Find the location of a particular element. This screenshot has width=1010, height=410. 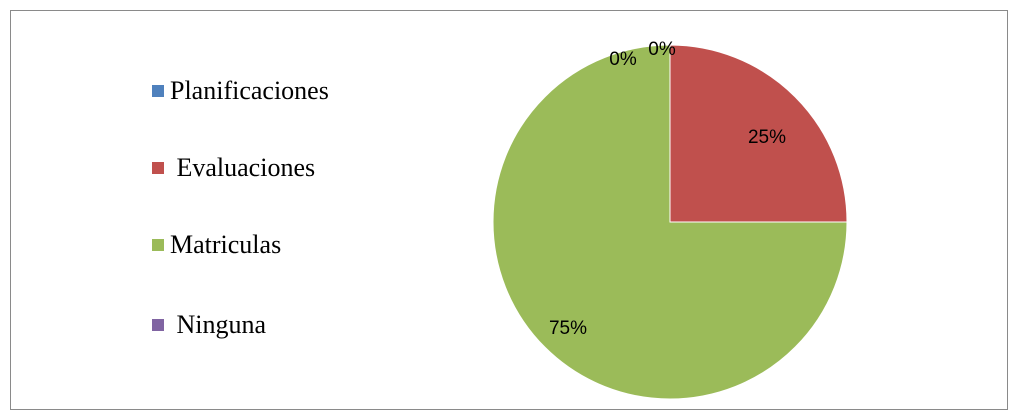

data-label-evaluaciones: 25% is located at coordinates (767, 137).